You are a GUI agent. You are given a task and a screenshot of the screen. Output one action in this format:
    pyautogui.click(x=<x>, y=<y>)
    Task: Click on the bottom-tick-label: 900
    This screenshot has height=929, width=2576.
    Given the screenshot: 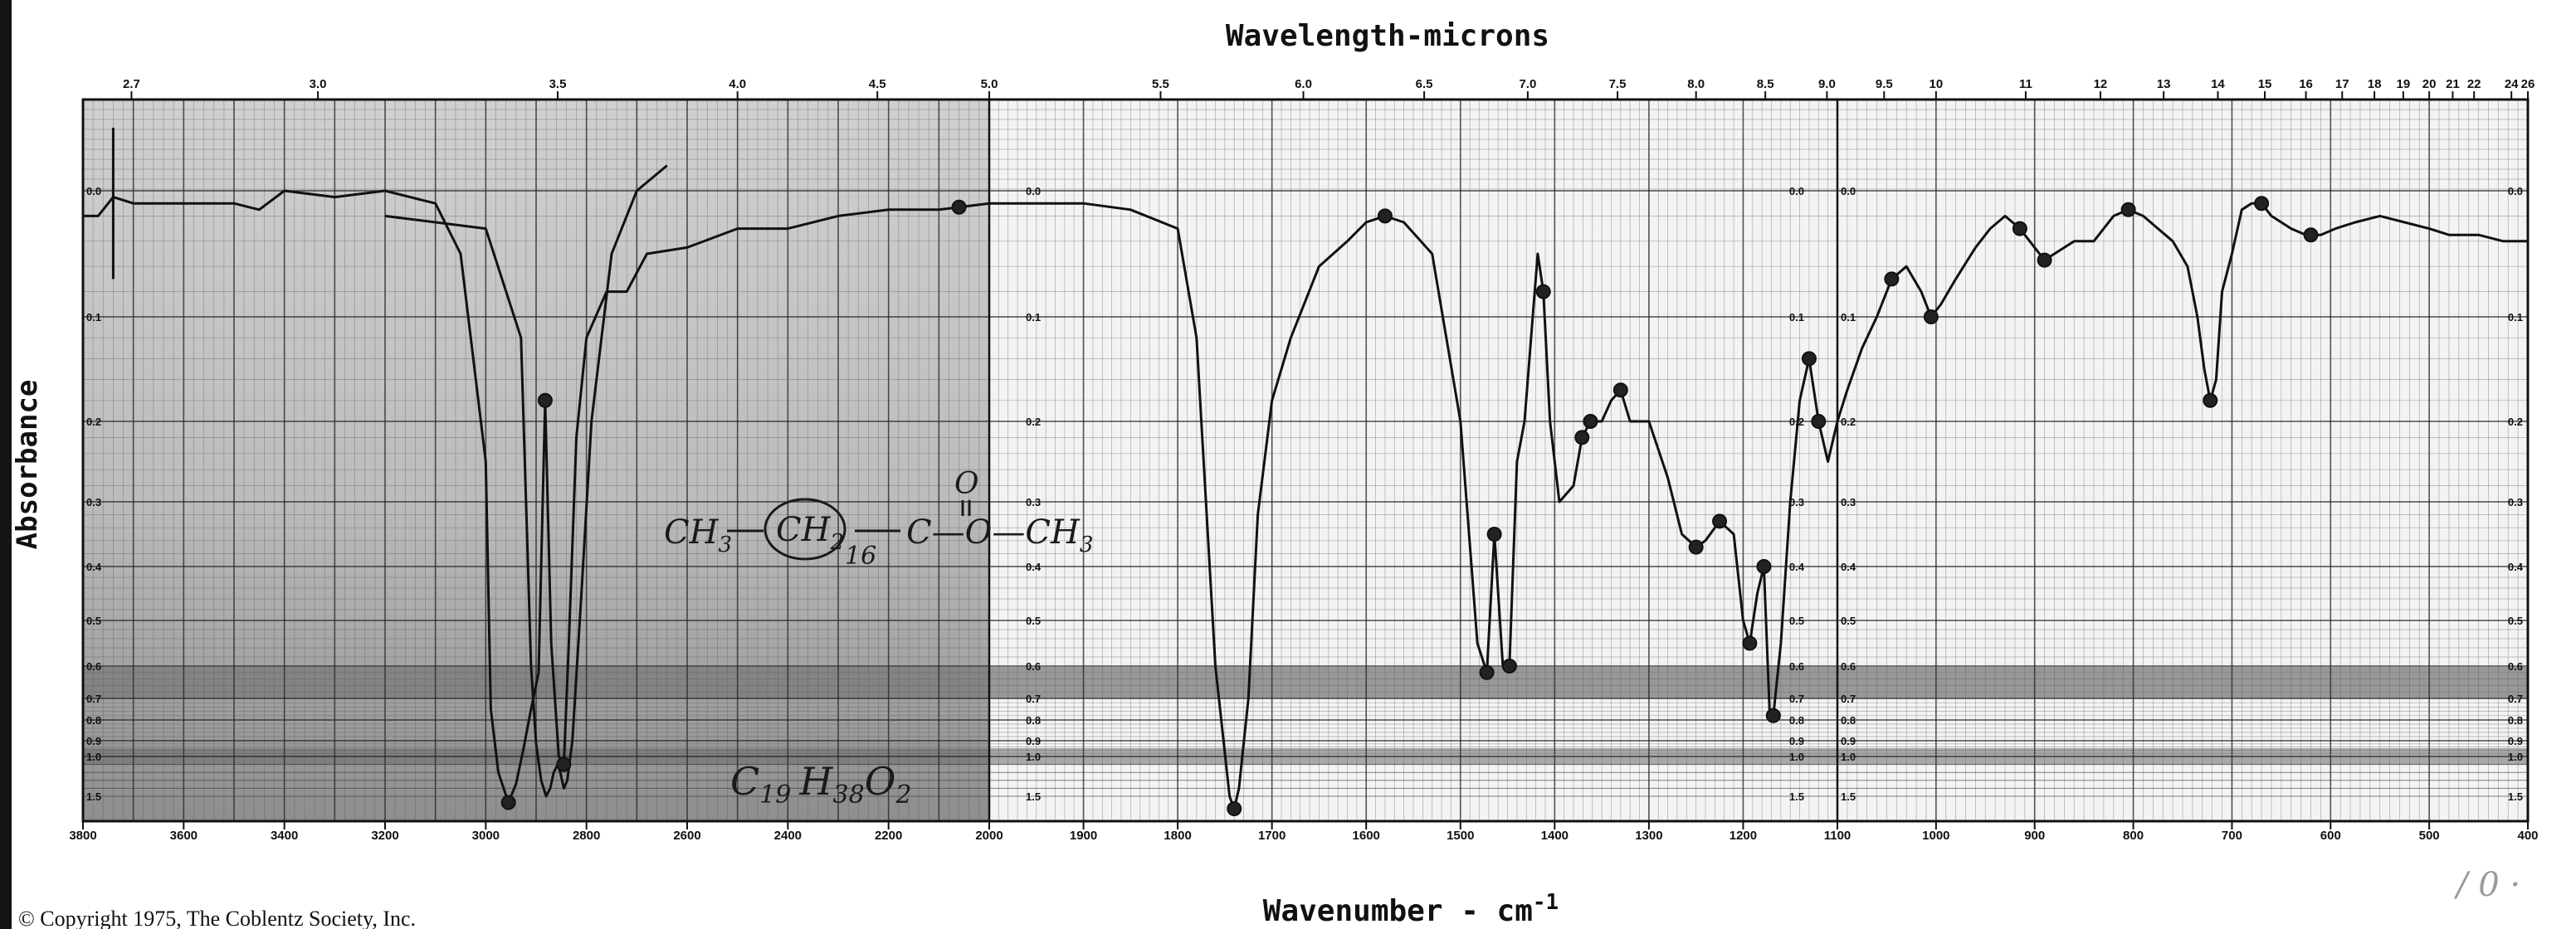 What is the action you would take?
    pyautogui.click(x=2035, y=836)
    